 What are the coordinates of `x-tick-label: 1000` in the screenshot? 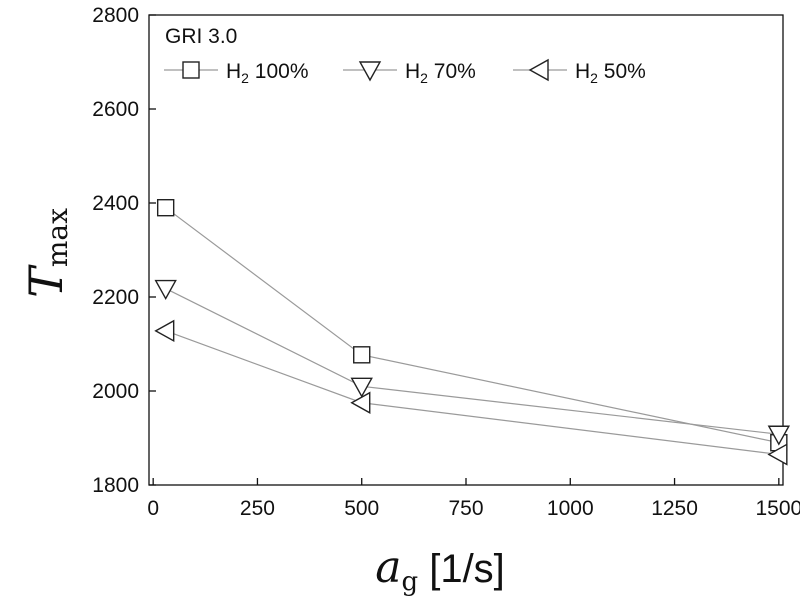 It's located at (570, 508).